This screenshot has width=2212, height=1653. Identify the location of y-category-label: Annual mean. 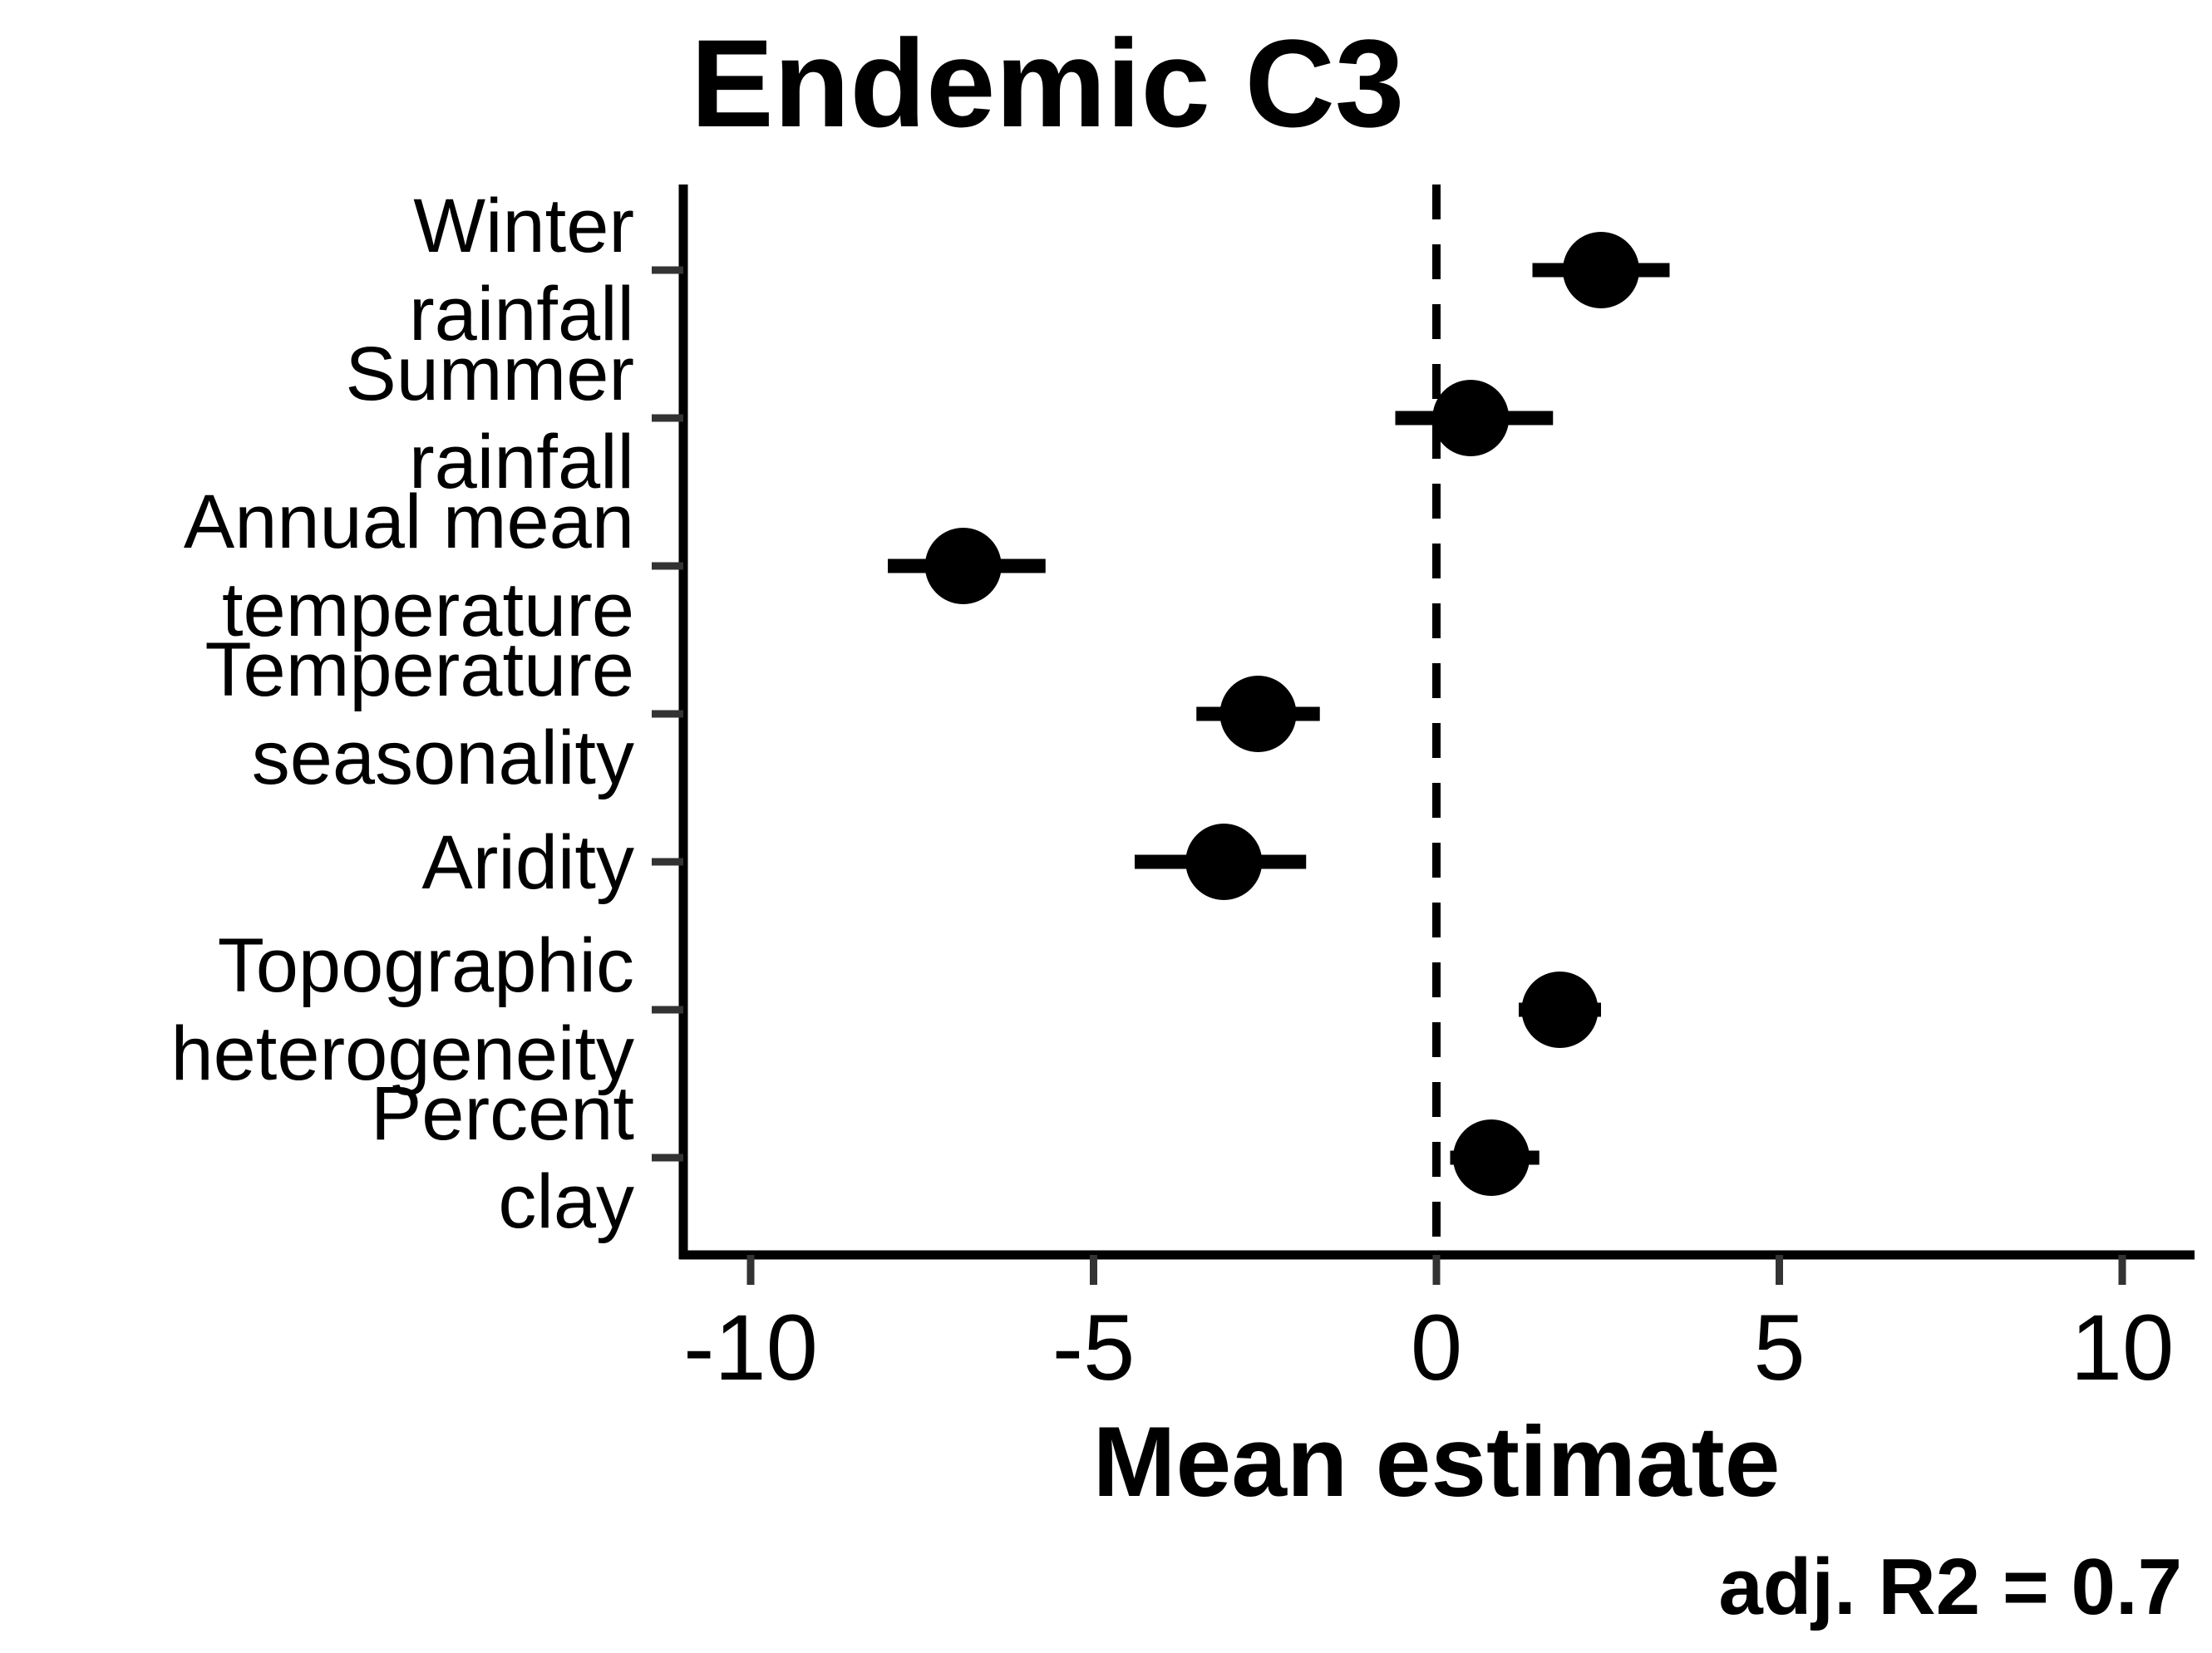
(409, 522).